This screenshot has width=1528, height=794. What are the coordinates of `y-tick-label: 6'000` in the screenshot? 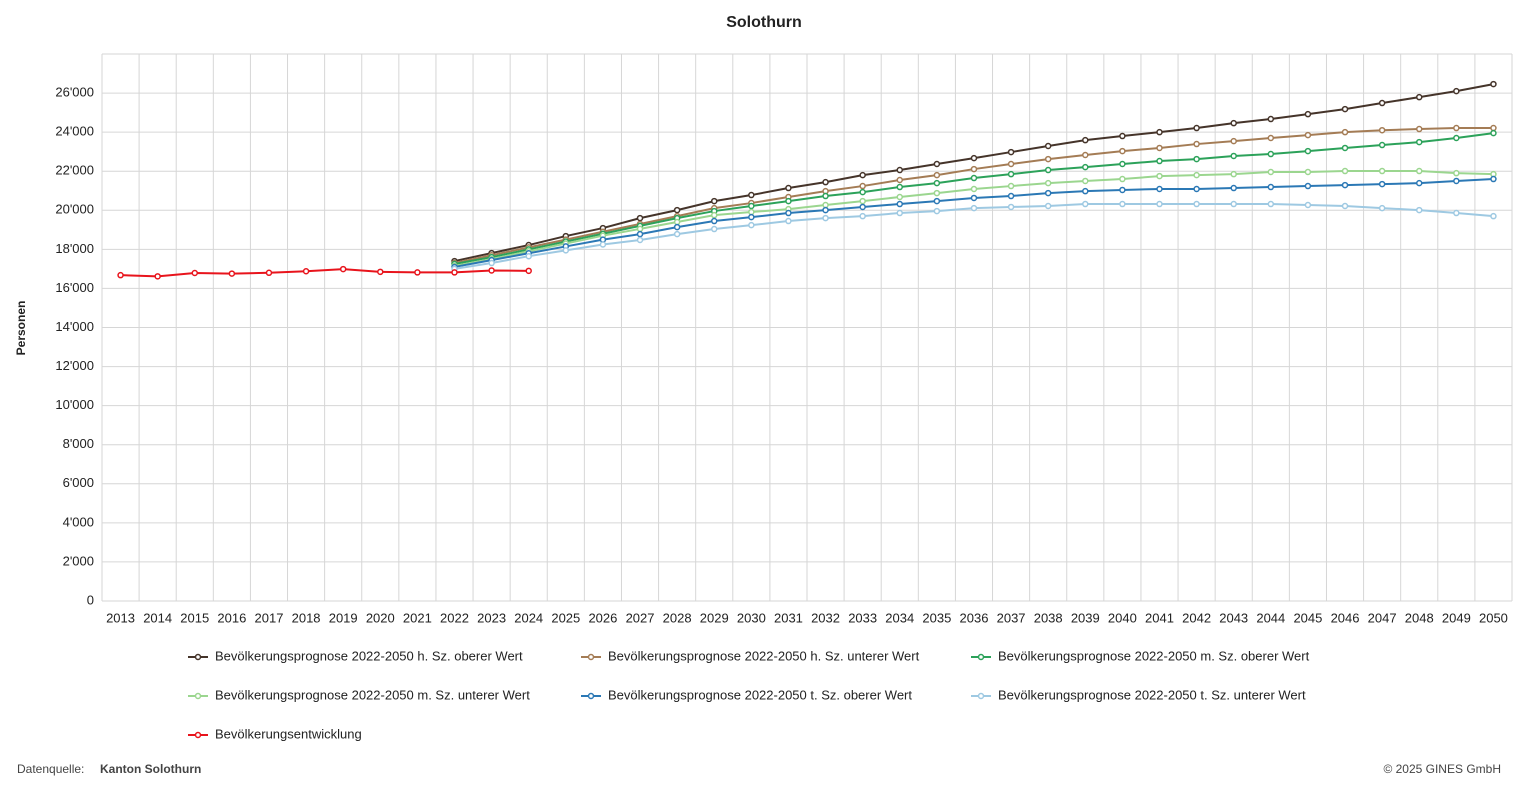 It's located at (78, 482).